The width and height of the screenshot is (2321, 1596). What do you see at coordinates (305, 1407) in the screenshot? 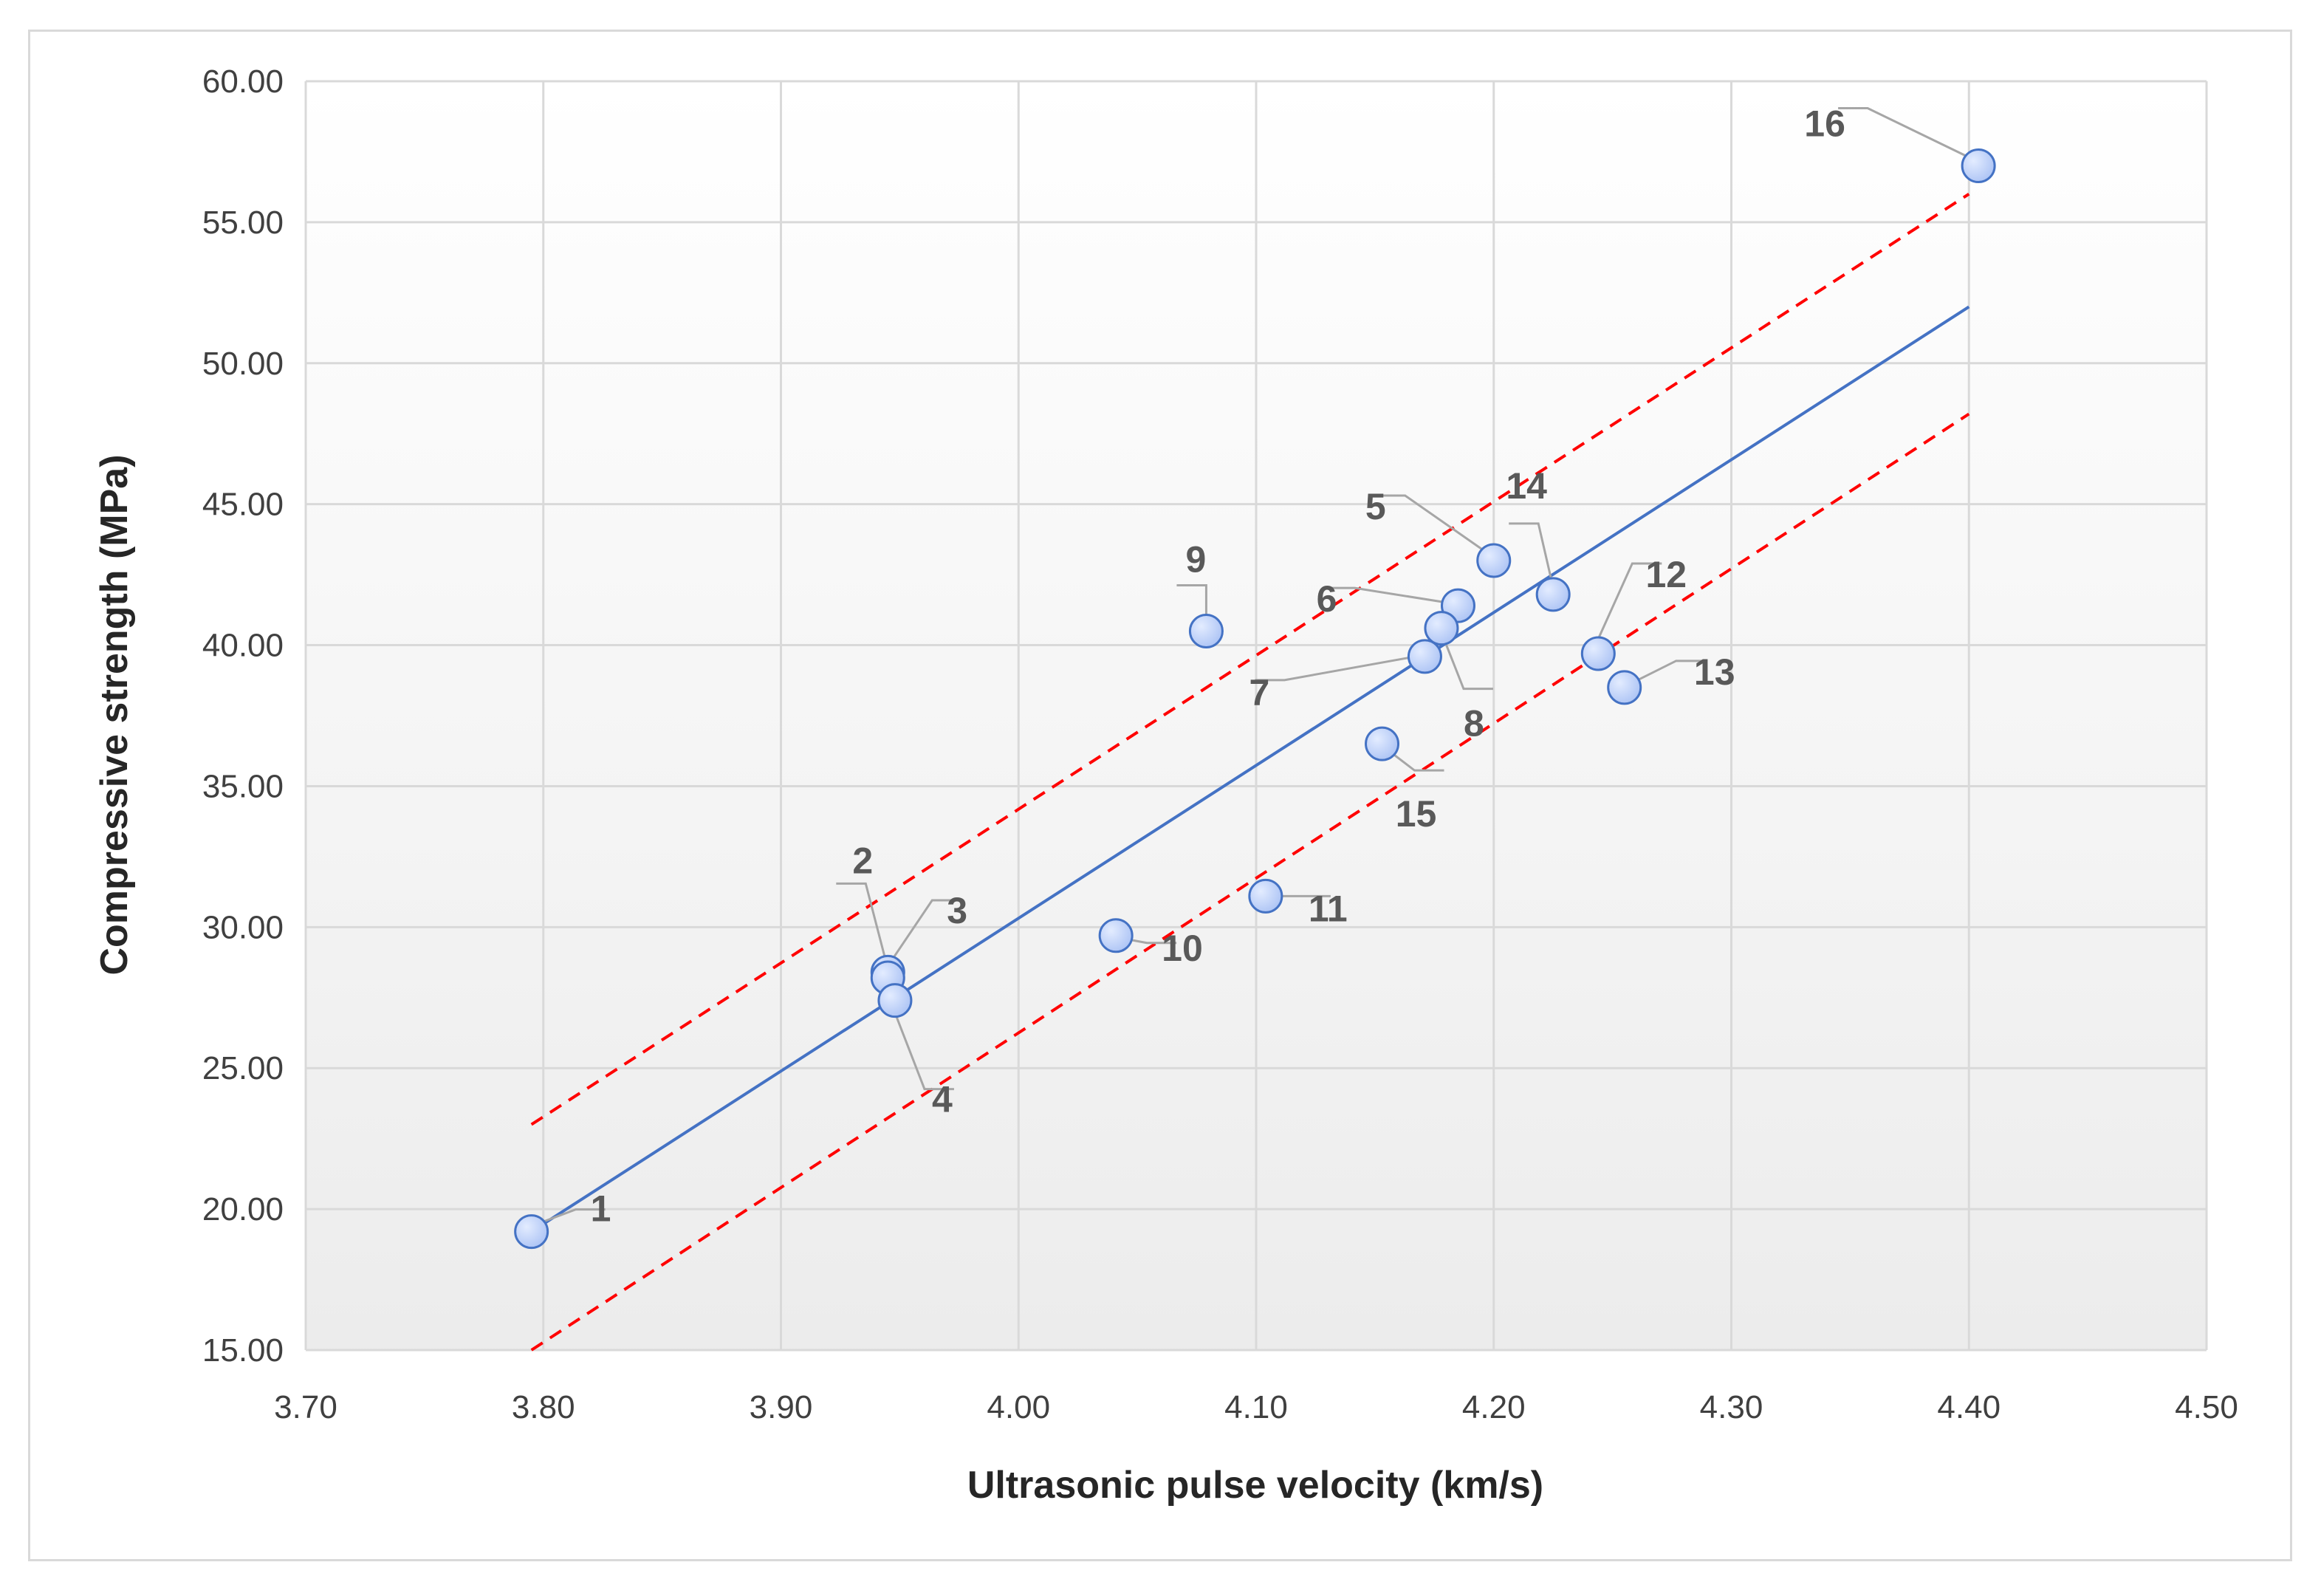
I see `x-tick-label: 3.70` at bounding box center [305, 1407].